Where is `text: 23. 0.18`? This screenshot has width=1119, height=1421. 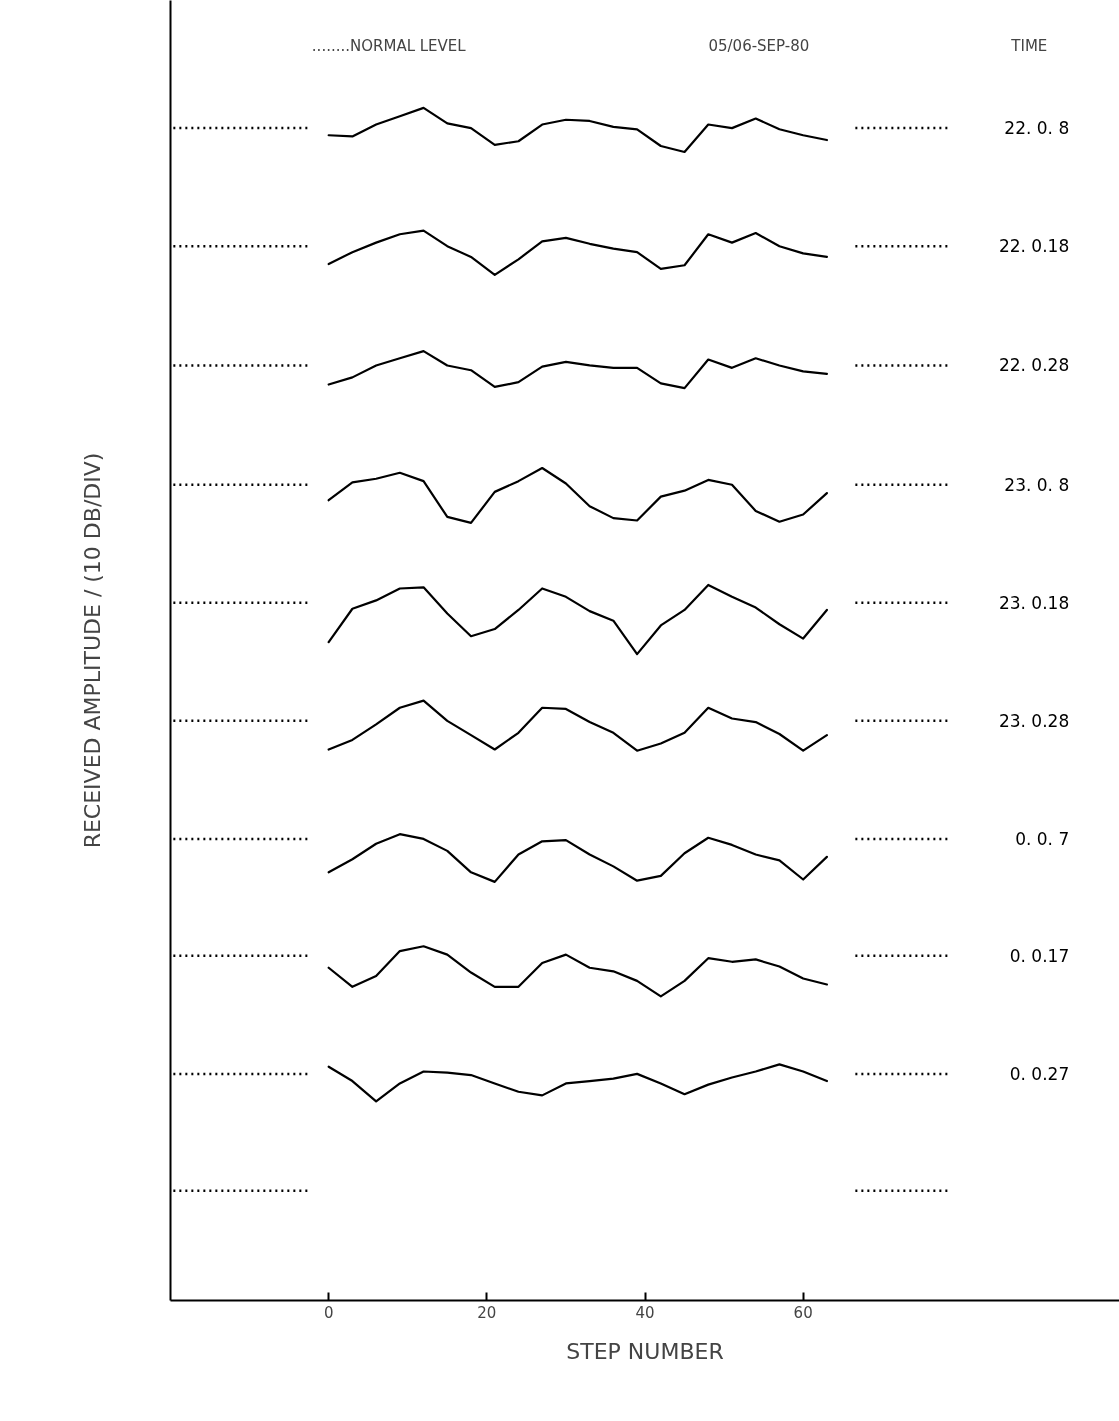 text: 23. 0.18 is located at coordinates (1034, 602).